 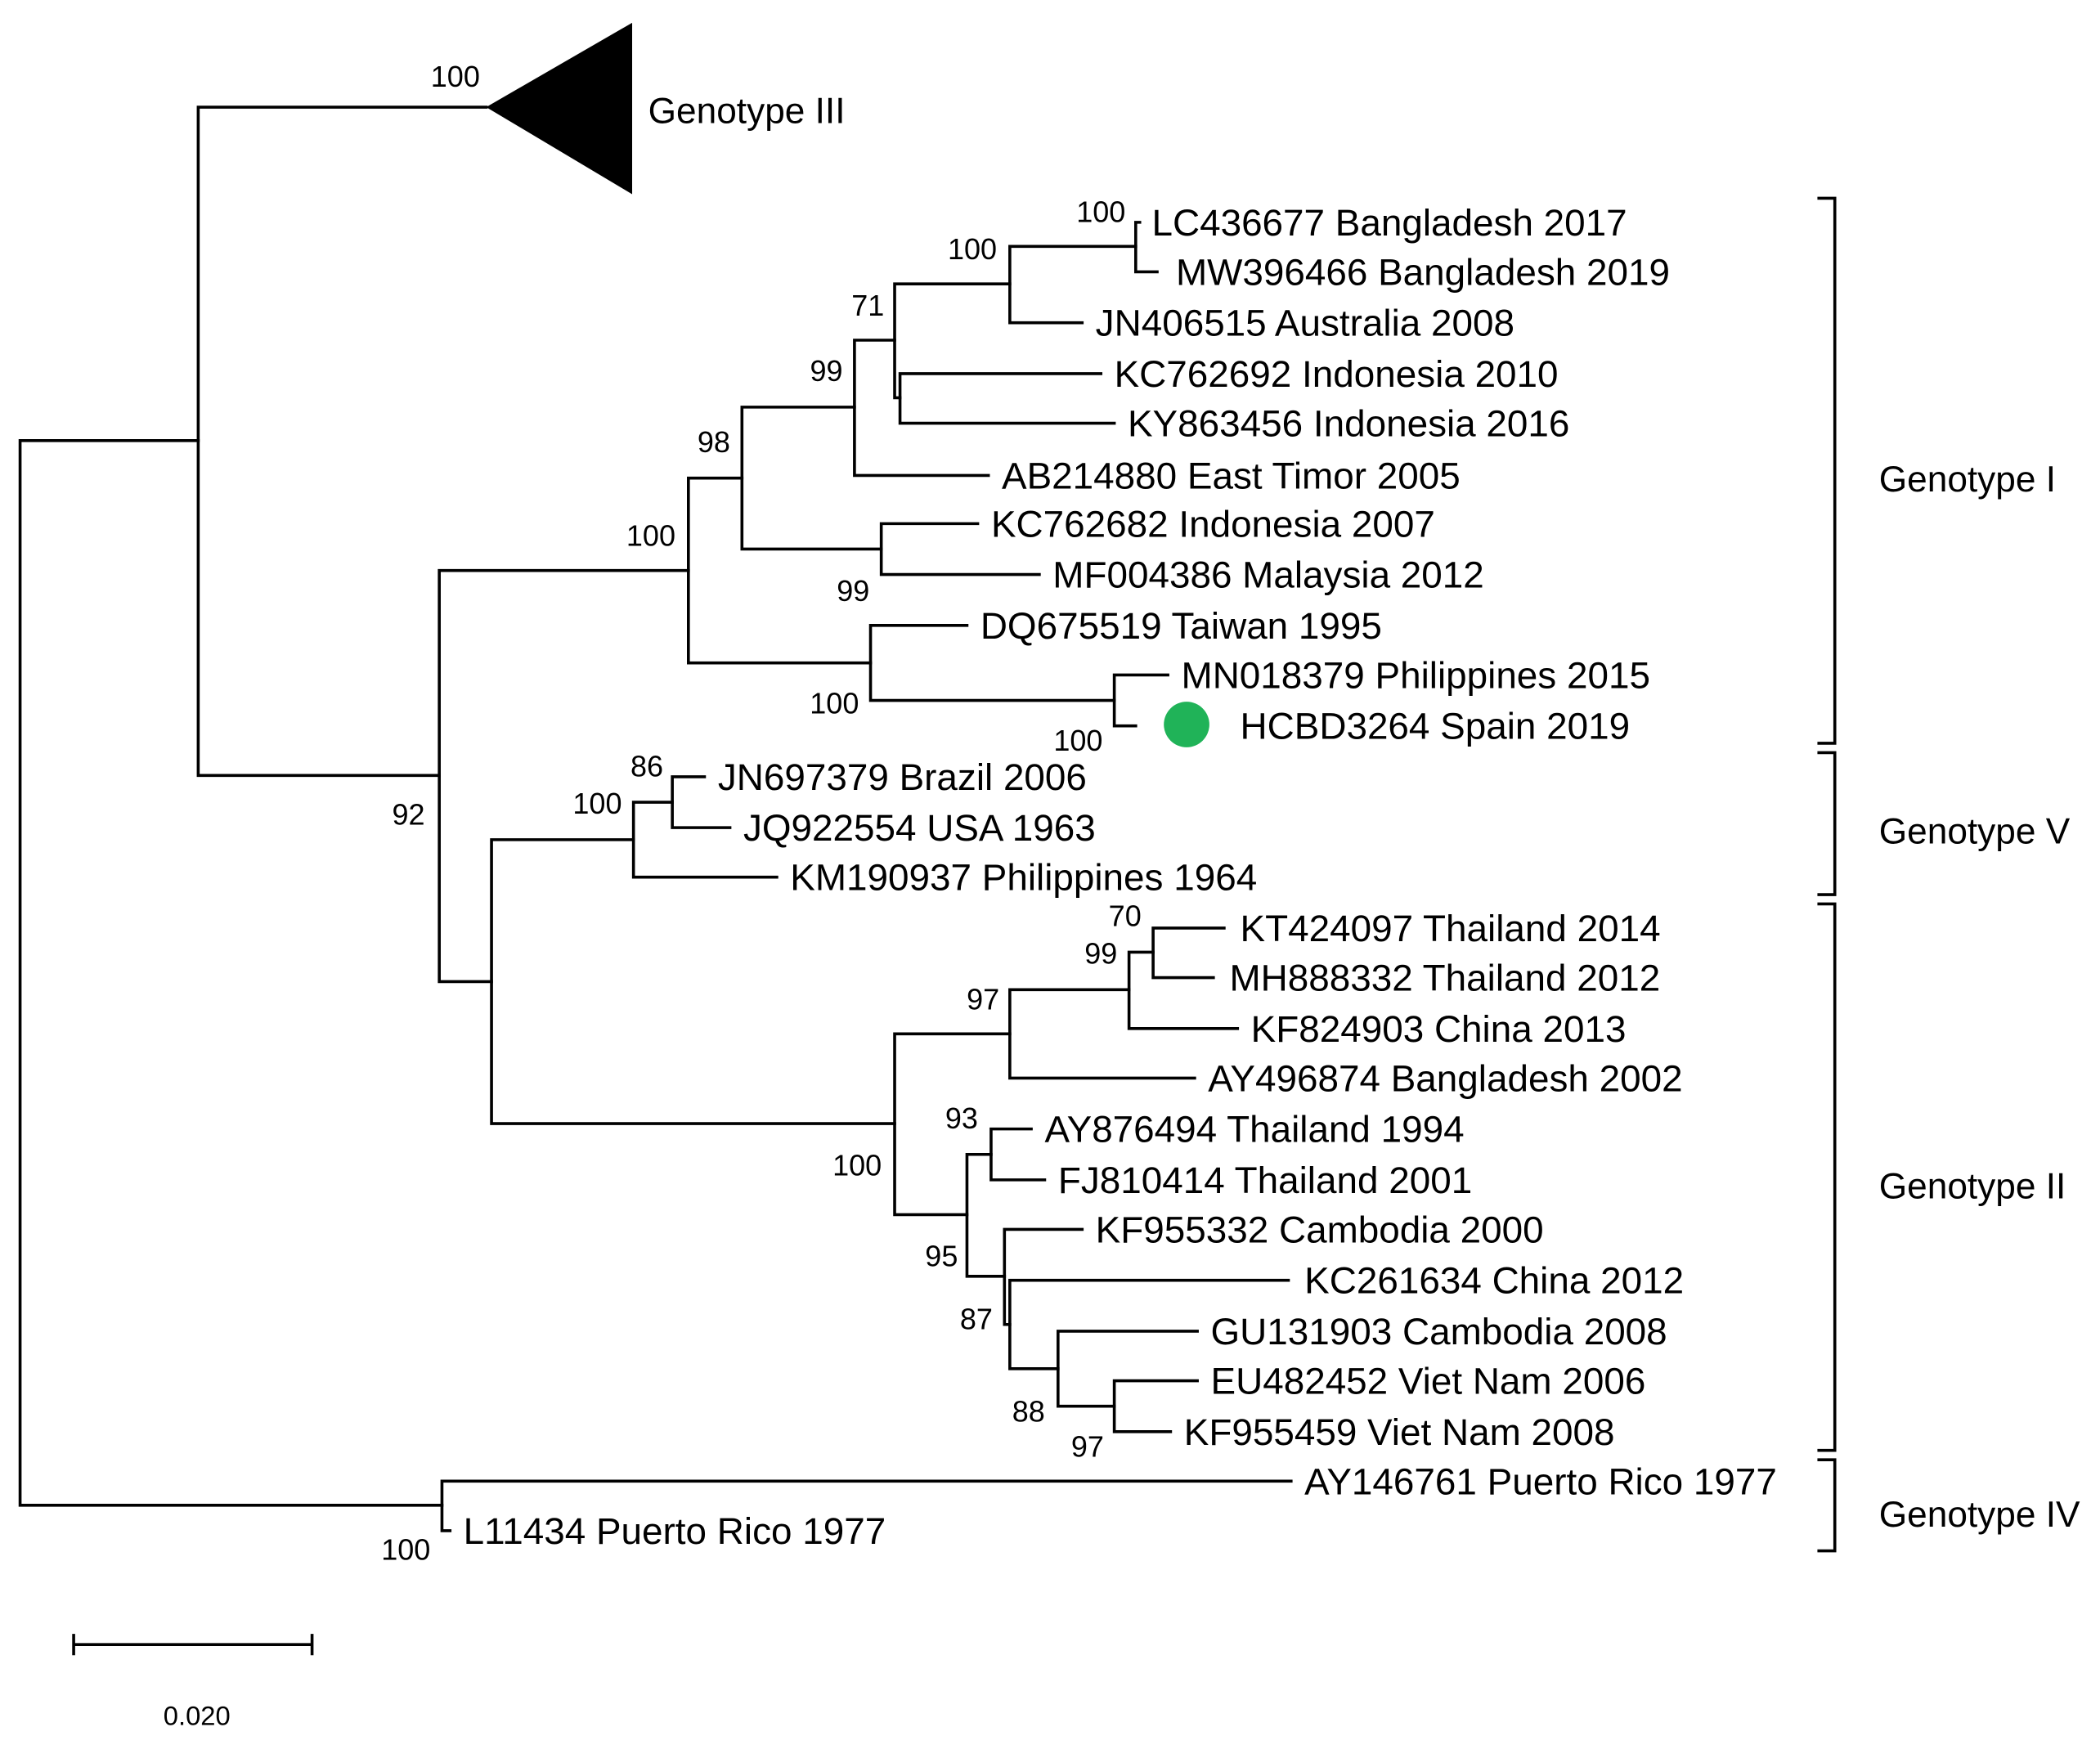 What do you see at coordinates (962, 1118) in the screenshot?
I see `bootstrap-value: 93` at bounding box center [962, 1118].